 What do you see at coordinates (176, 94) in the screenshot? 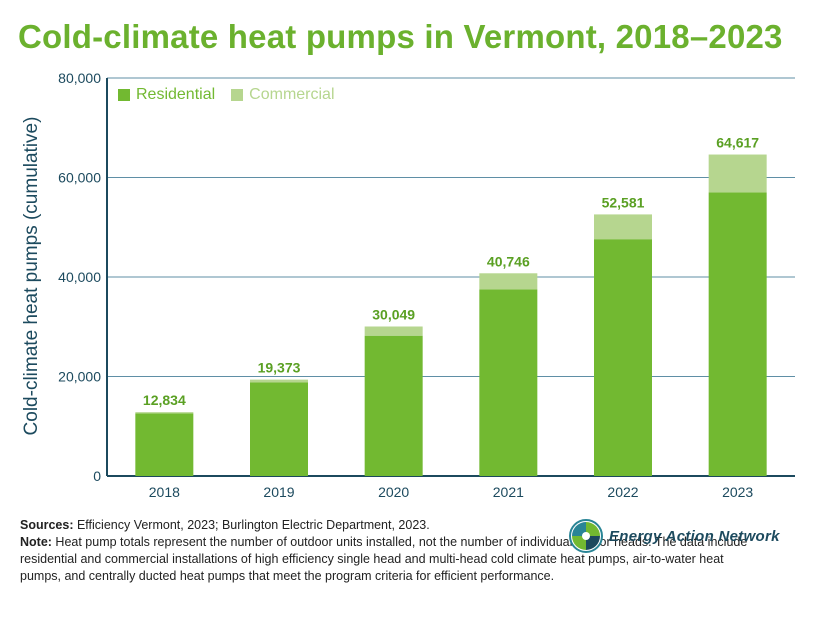
I see `legend-label-residential: Residential` at bounding box center [176, 94].